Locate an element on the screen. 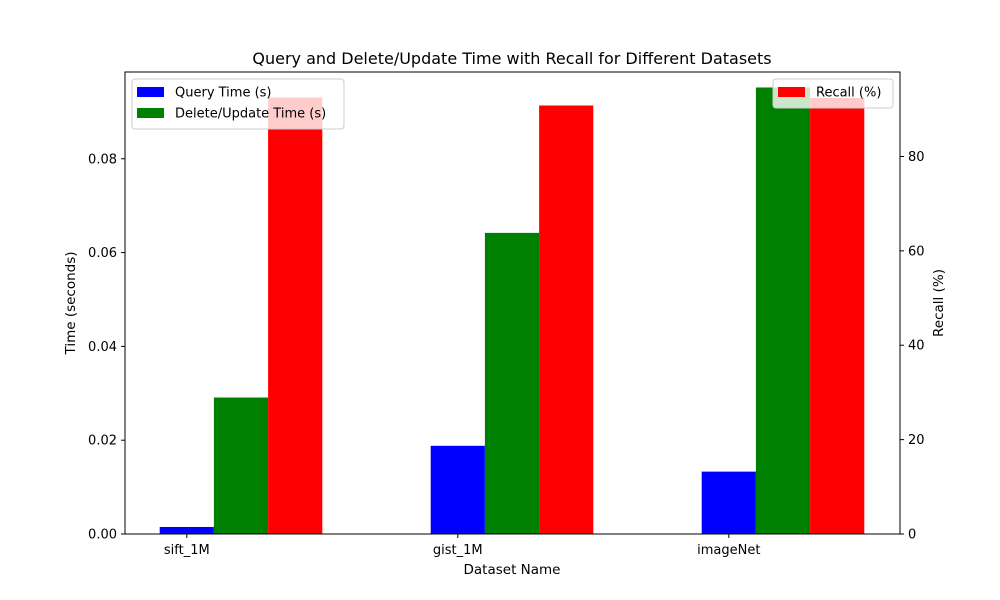 This screenshot has width=1000, height=600. x-tick-label: gist_1M is located at coordinates (458, 550).